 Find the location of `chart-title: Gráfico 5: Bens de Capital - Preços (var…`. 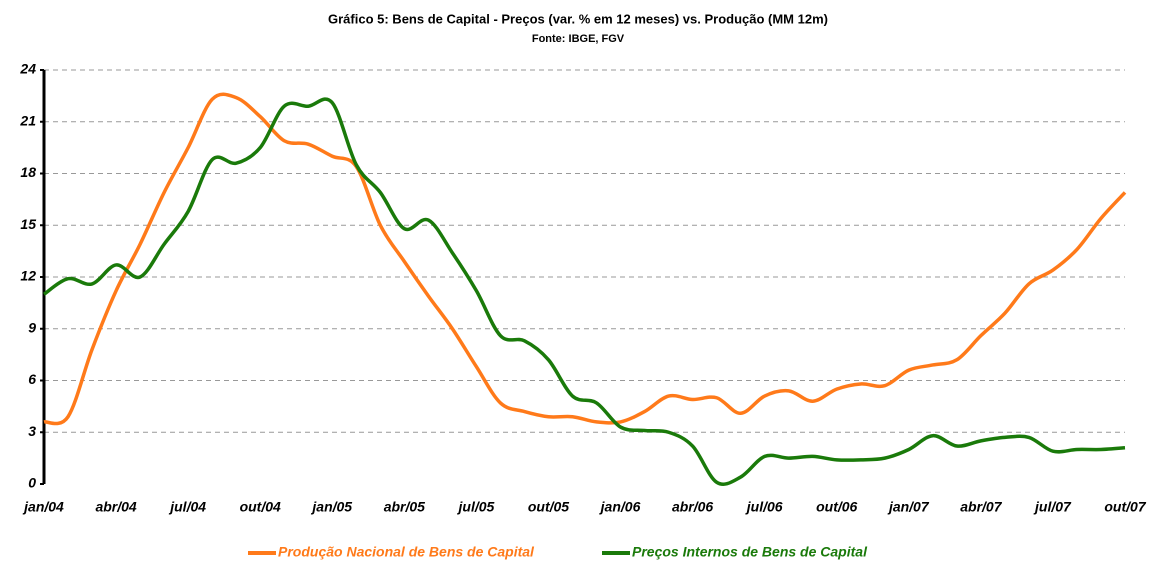

chart-title: Gráfico 5: Bens de Capital - Preços (var… is located at coordinates (578, 18).